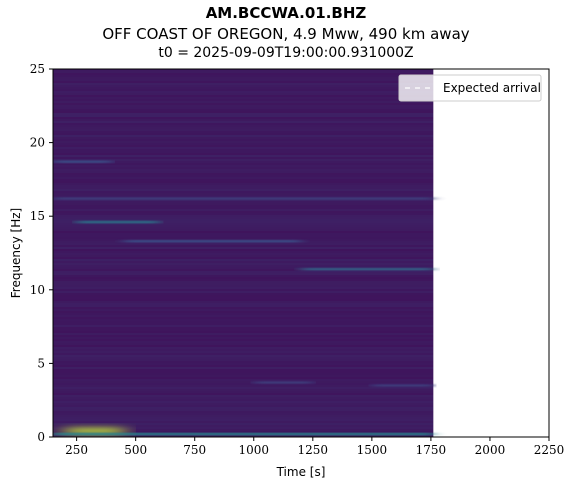  What do you see at coordinates (490, 450) in the screenshot?
I see `x-tick-label: 2000` at bounding box center [490, 450].